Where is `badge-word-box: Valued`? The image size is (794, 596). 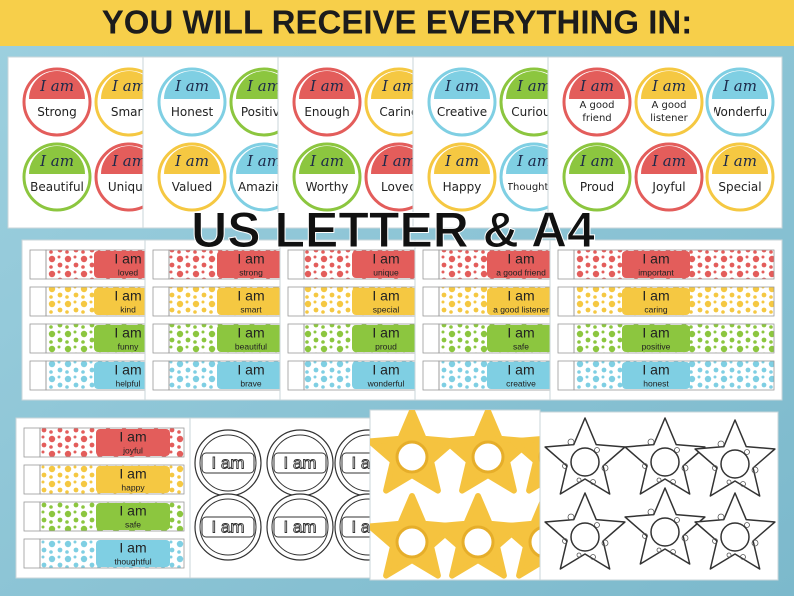 badge-word-box: Valued is located at coordinates (192, 186).